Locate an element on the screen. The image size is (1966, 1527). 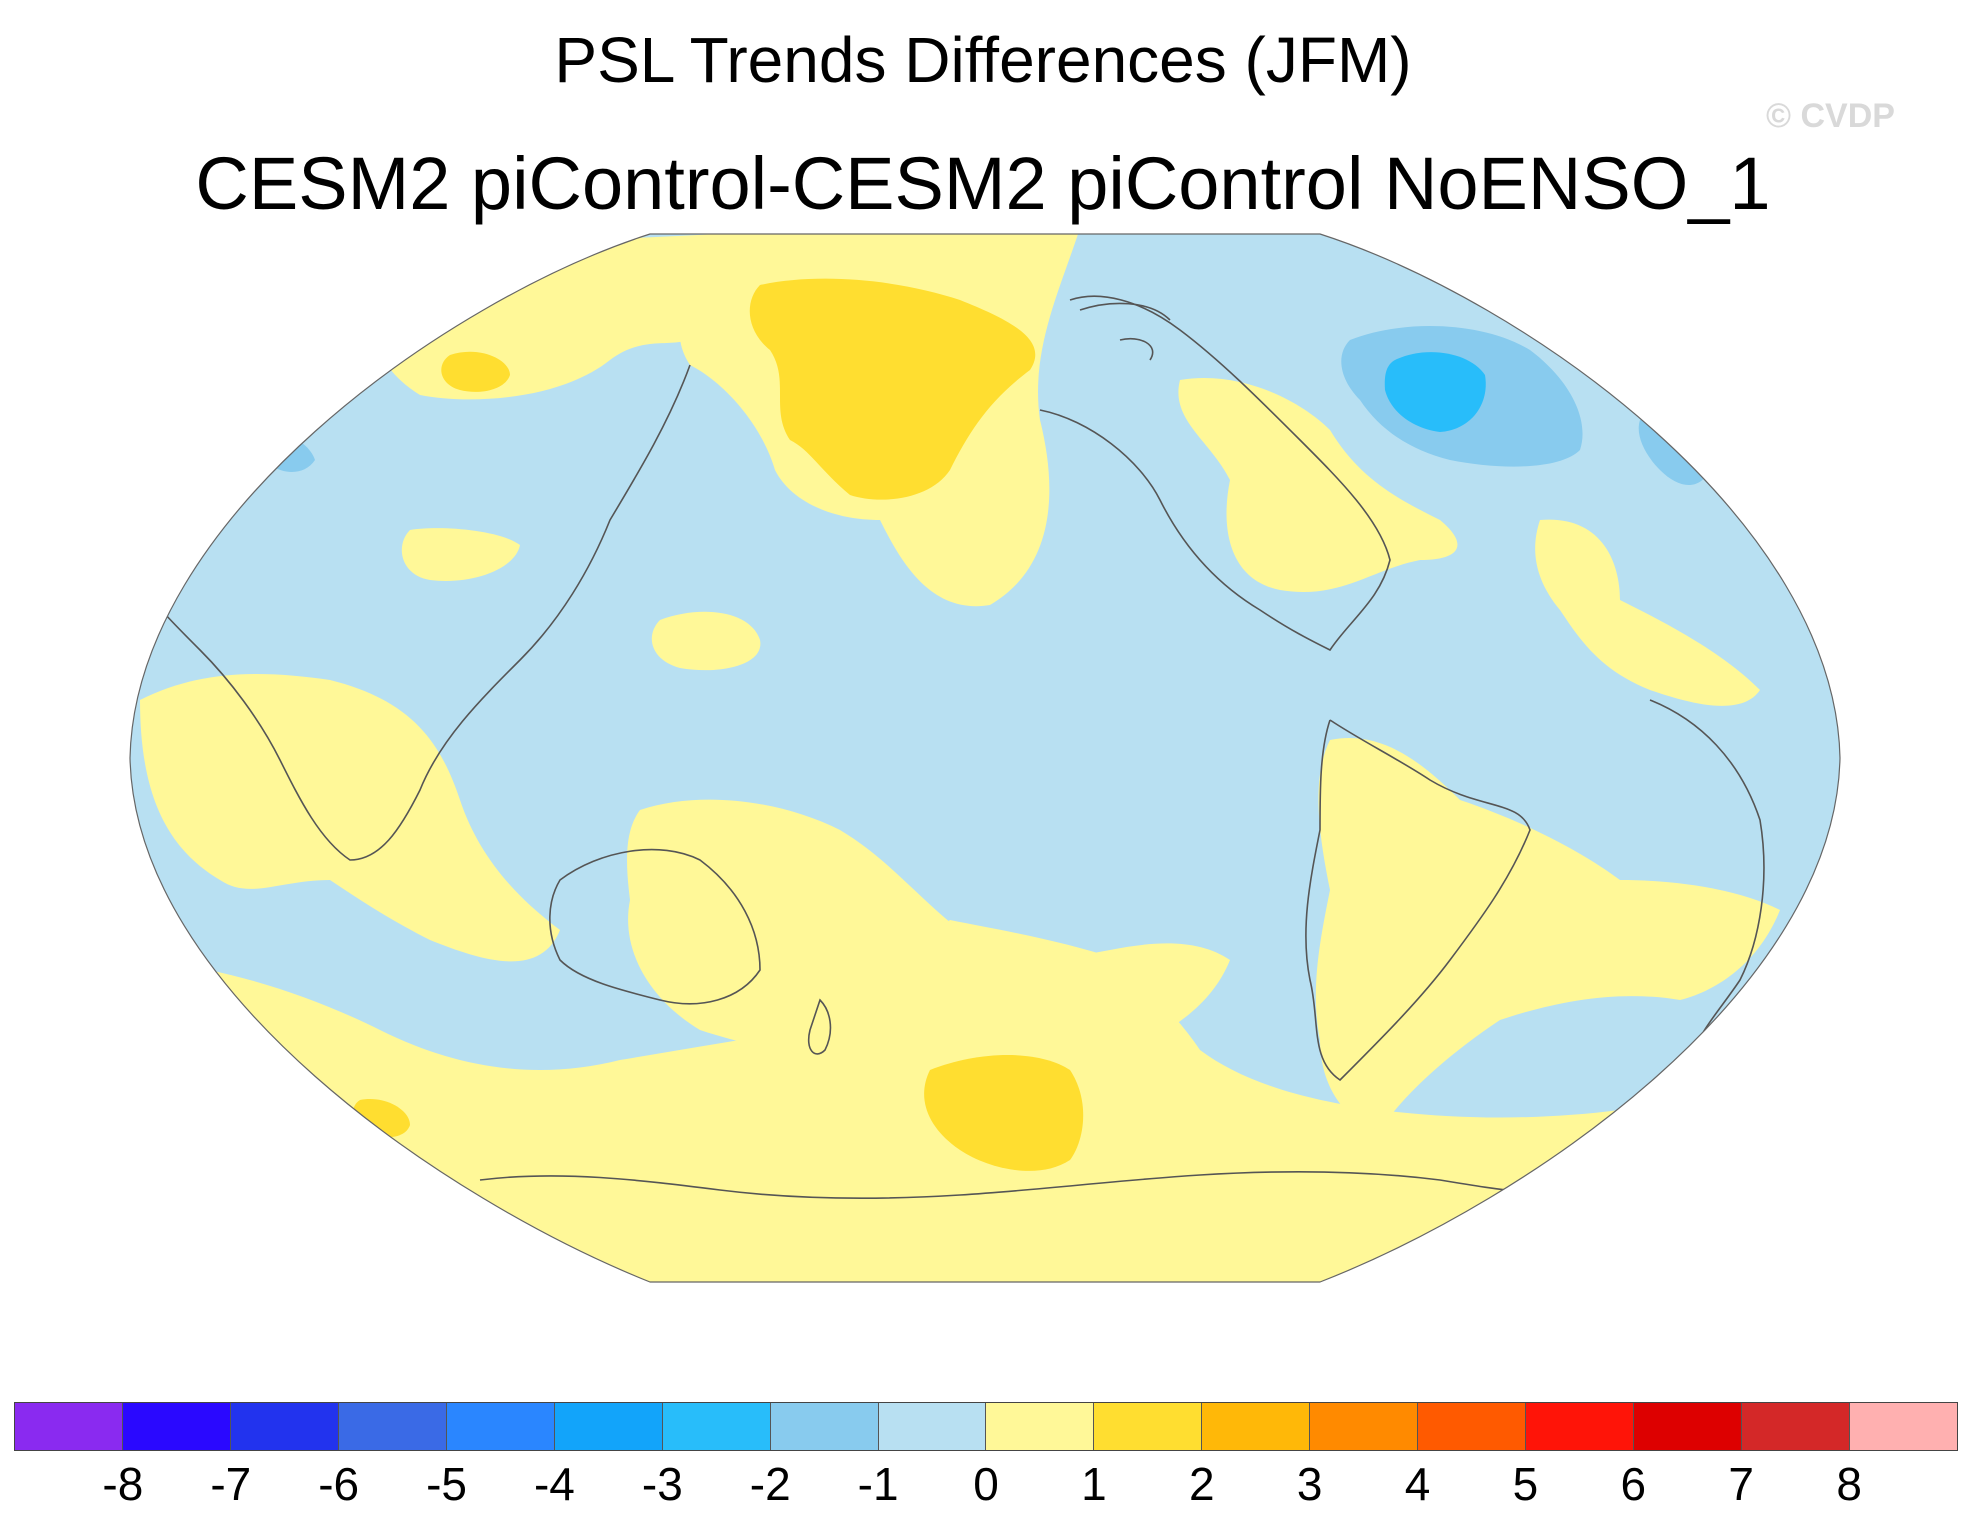
colorbar-tick-label: 5 is located at coordinates (1525, 1484).